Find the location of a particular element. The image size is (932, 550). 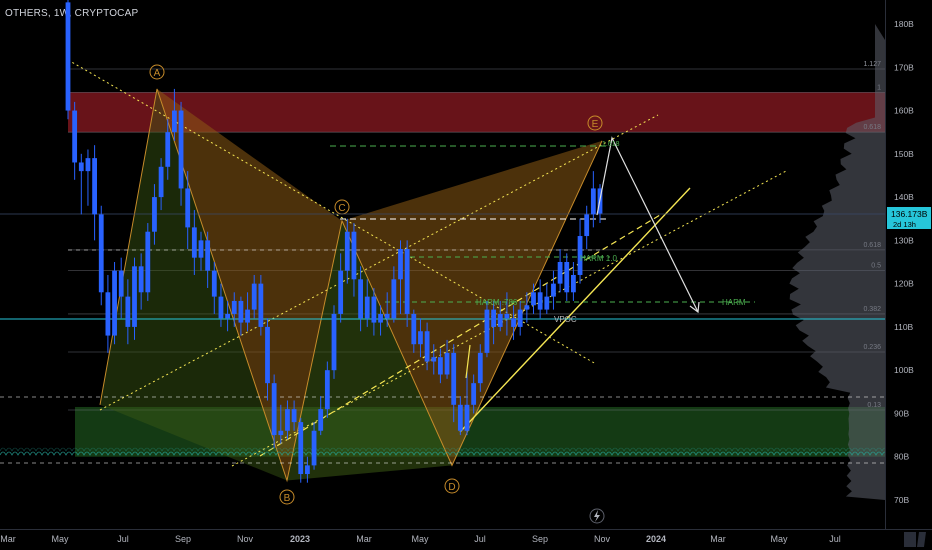

y-tick-label: 90B is located at coordinates (901, 413).